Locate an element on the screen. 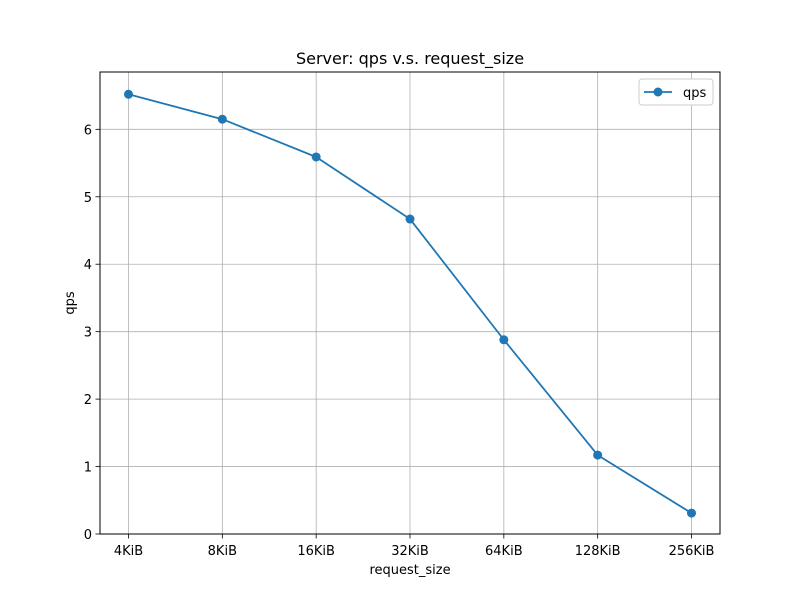  x-tick-label: 16KiB is located at coordinates (316, 551).